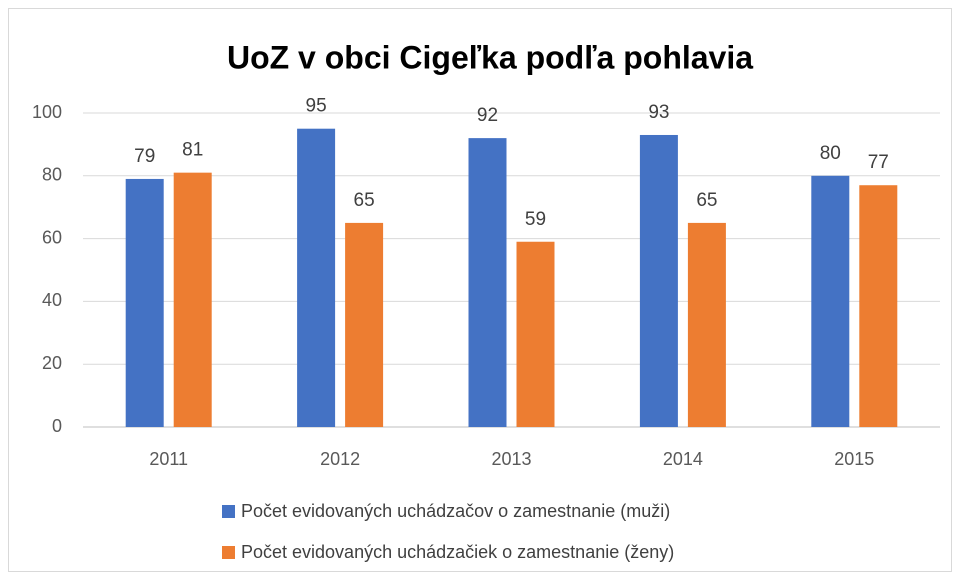 This screenshot has height=580, width=960. Describe the element at coordinates (683, 459) in the screenshot. I see `x-tick-label: 2014` at that location.